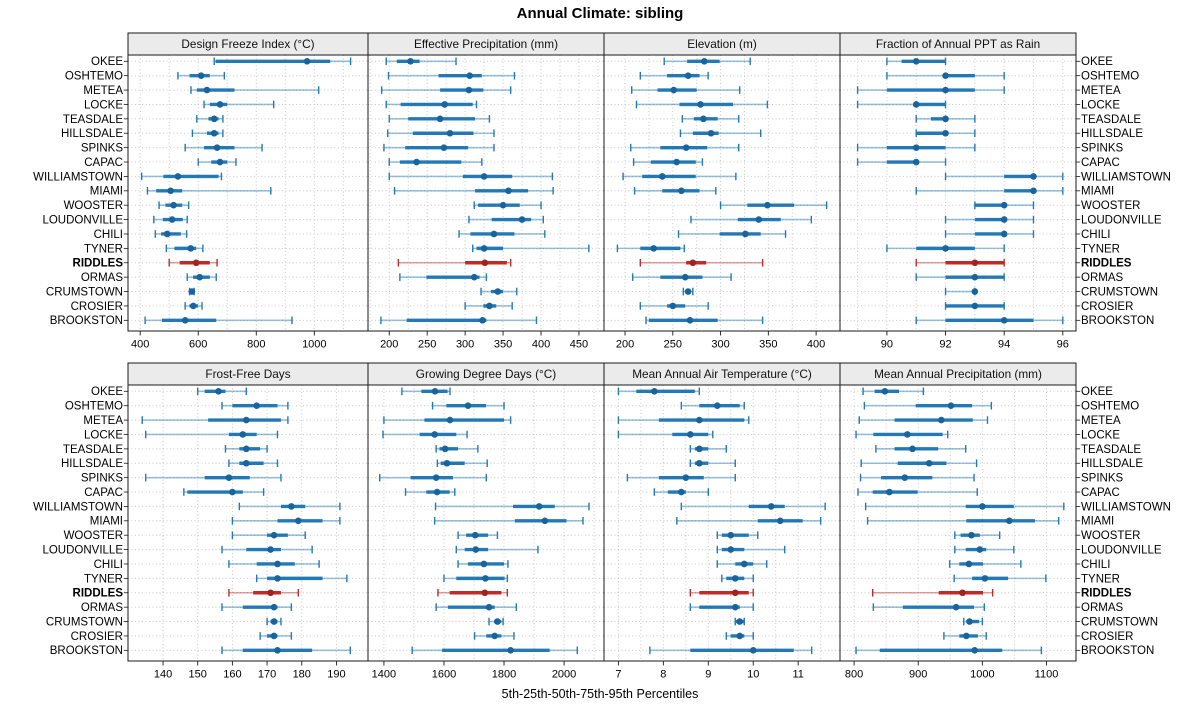 The image size is (1200, 725). I want to click on percentile-caption: 5th-25th-50th-75th-95th Percentiles, so click(600, 694).